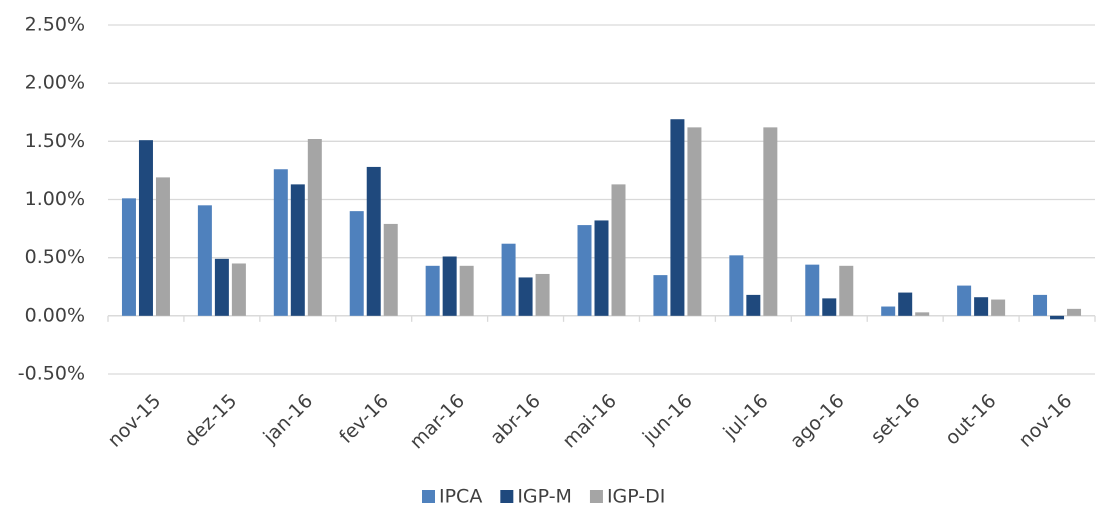  What do you see at coordinates (364, 419) in the screenshot?
I see `x-tick-label: fev-16` at bounding box center [364, 419].